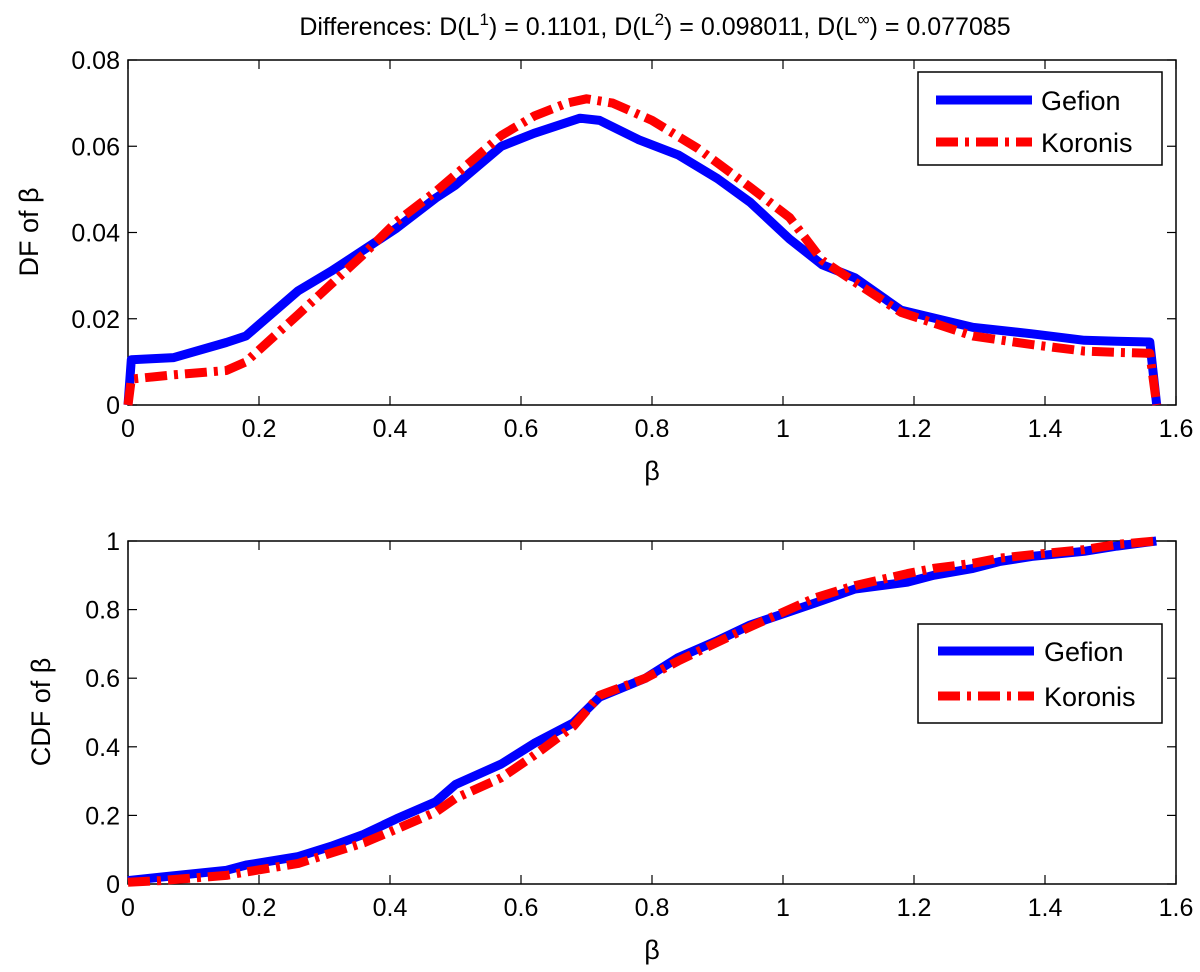 The image size is (1200, 972). What do you see at coordinates (1087, 143) in the screenshot?
I see `df-legend-koronis-label: Koronis` at bounding box center [1087, 143].